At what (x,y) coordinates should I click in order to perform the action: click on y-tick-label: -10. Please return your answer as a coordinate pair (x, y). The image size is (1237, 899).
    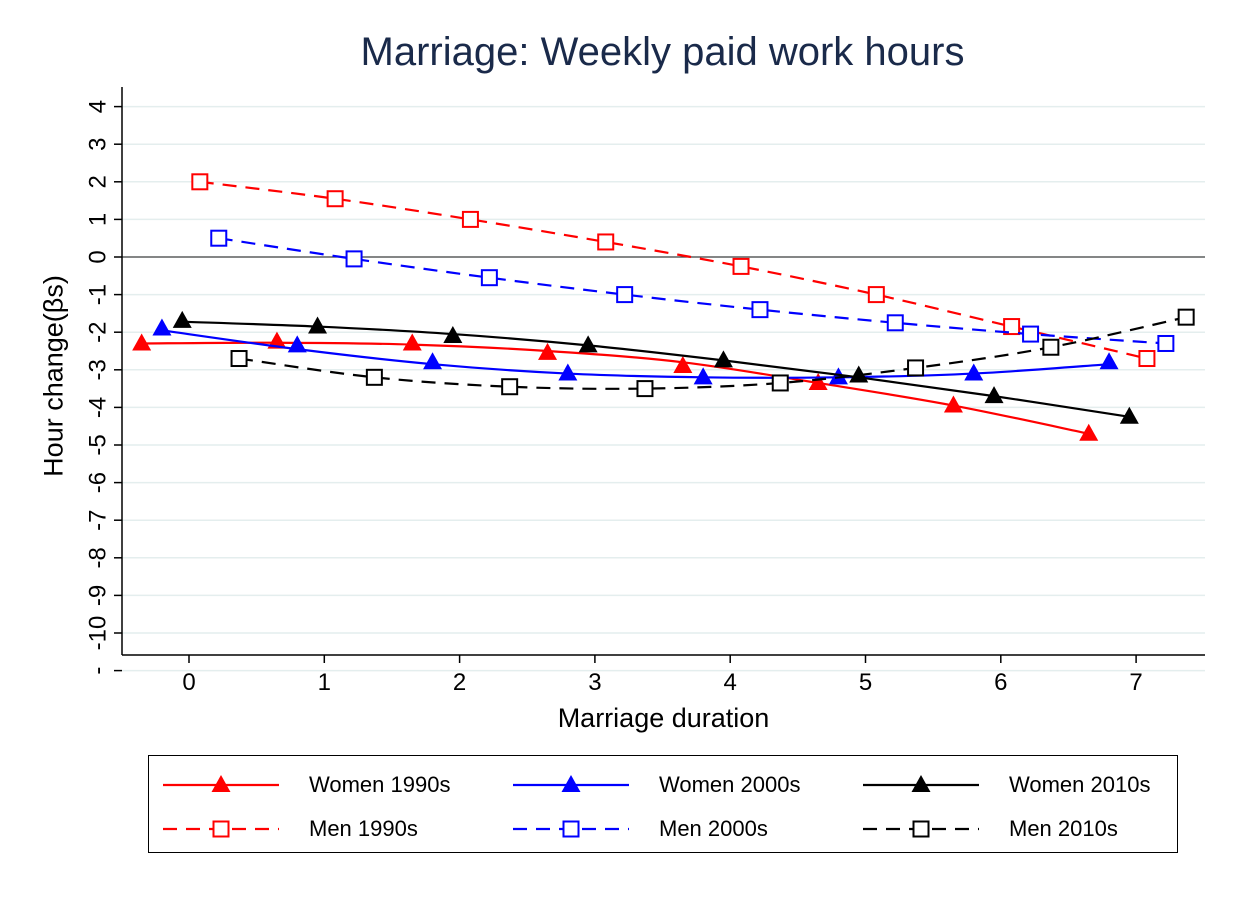
    Looking at the image, I should click on (98, 633).